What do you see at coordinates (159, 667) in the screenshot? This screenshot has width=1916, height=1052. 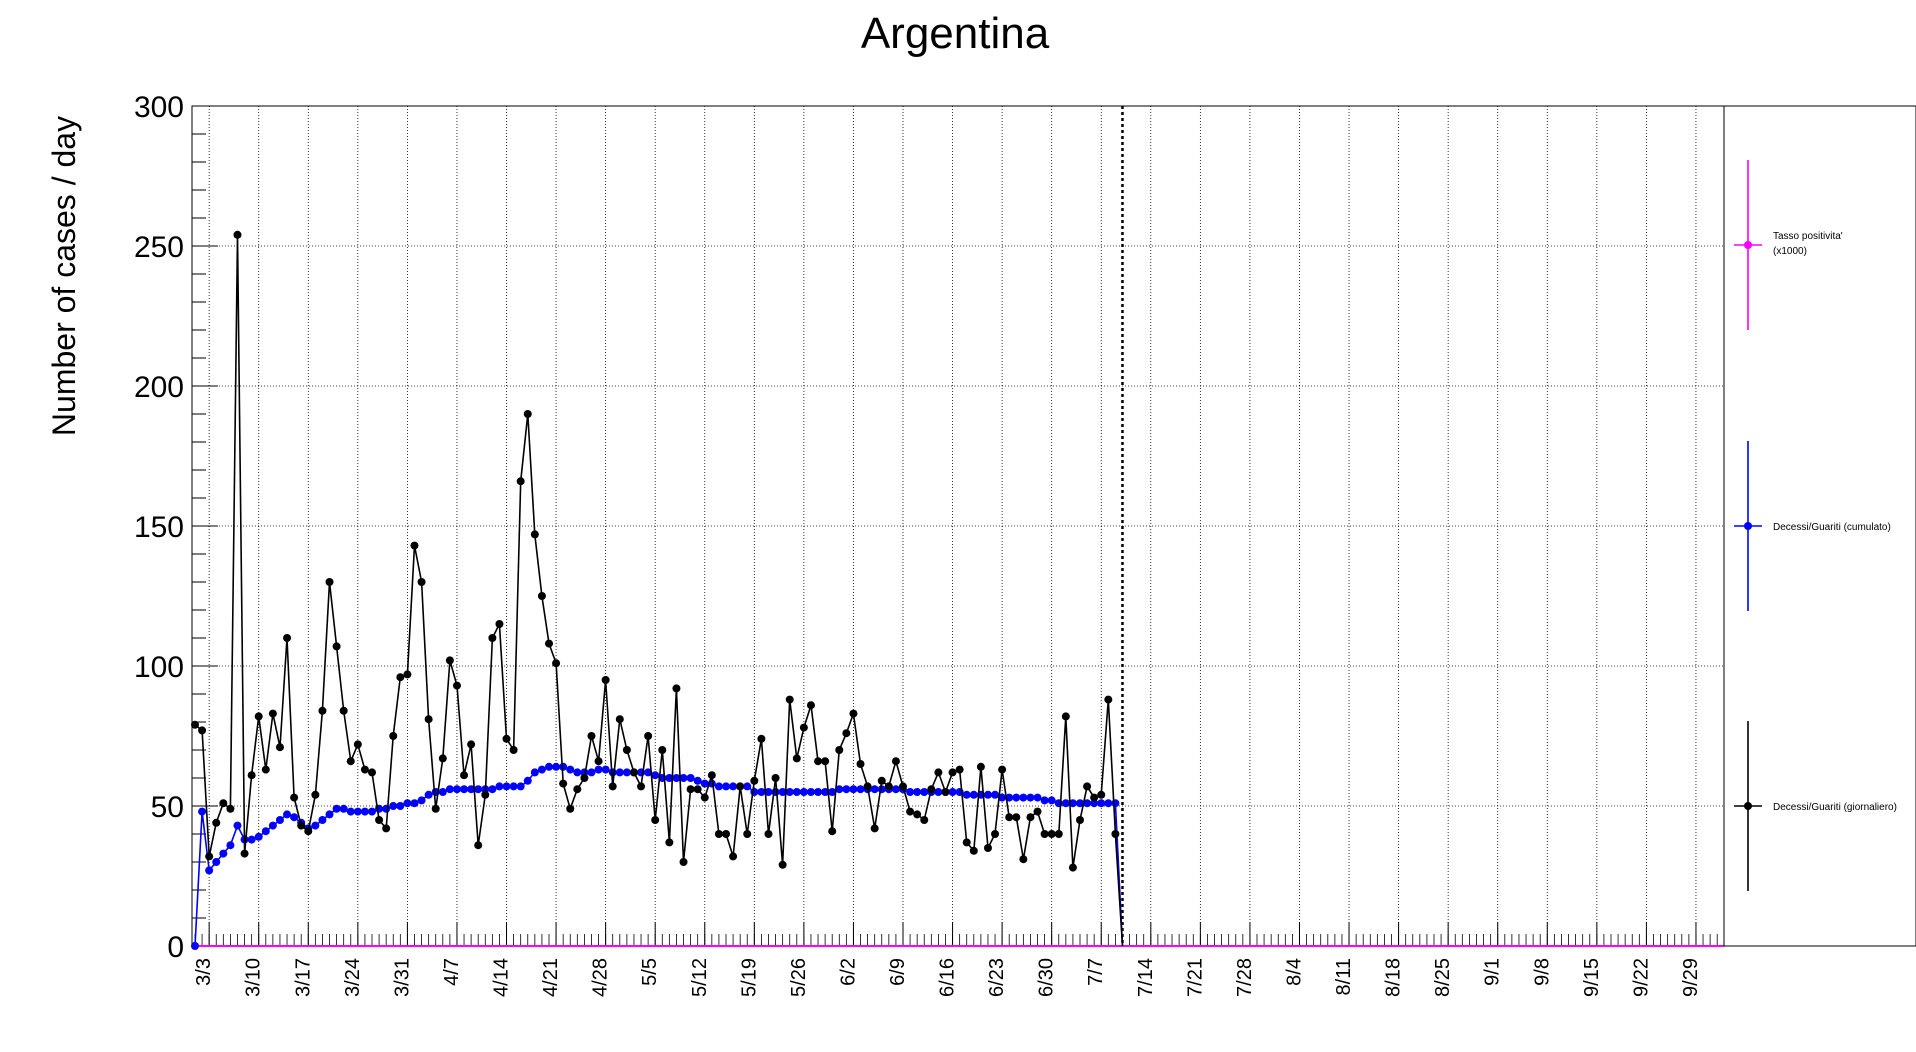 I see `y-tick-label: 100` at bounding box center [159, 667].